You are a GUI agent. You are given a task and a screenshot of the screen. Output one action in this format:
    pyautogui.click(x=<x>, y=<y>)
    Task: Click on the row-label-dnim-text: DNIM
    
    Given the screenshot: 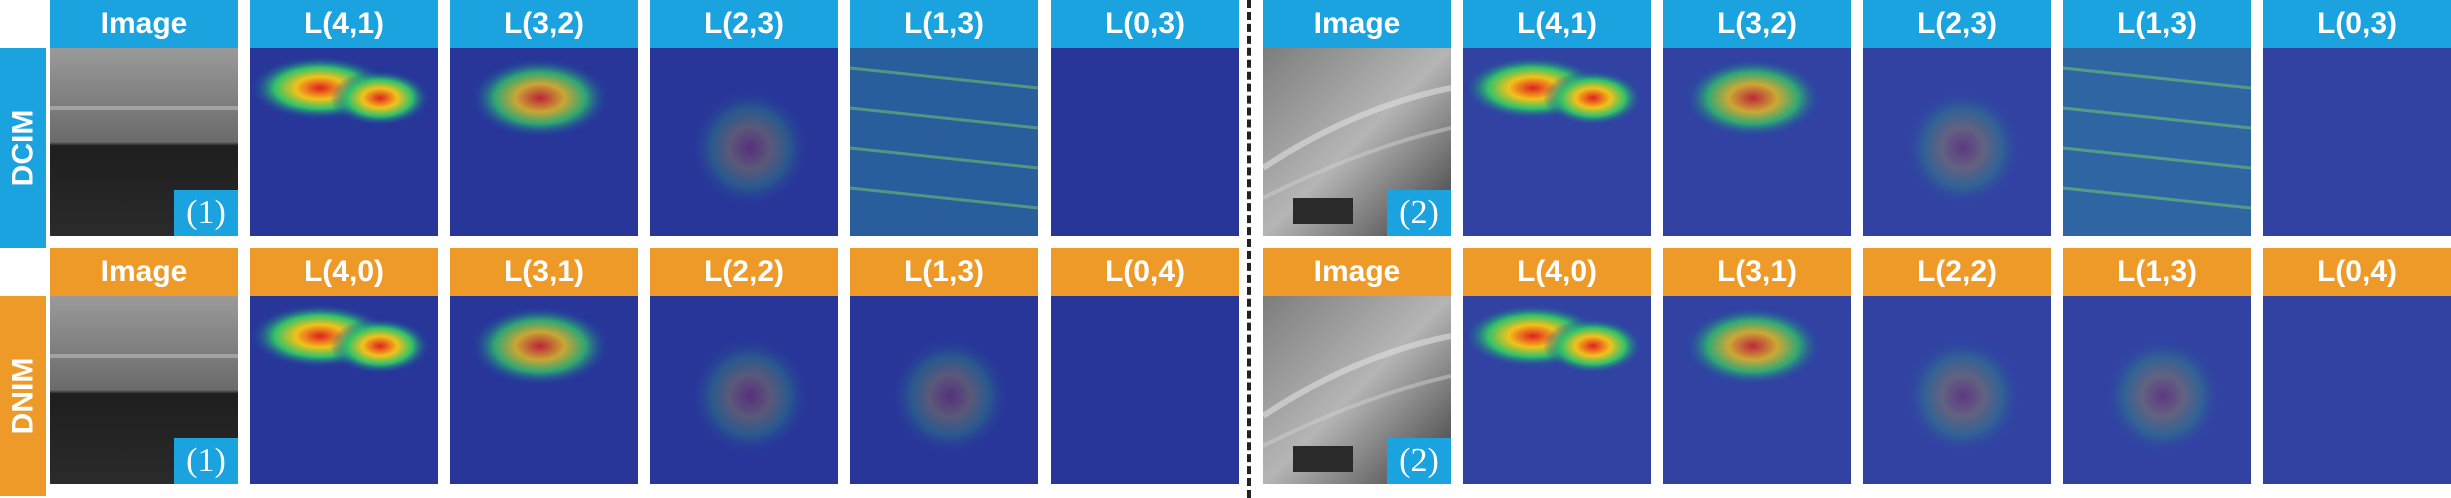 What is the action you would take?
    pyautogui.click(x=23, y=396)
    